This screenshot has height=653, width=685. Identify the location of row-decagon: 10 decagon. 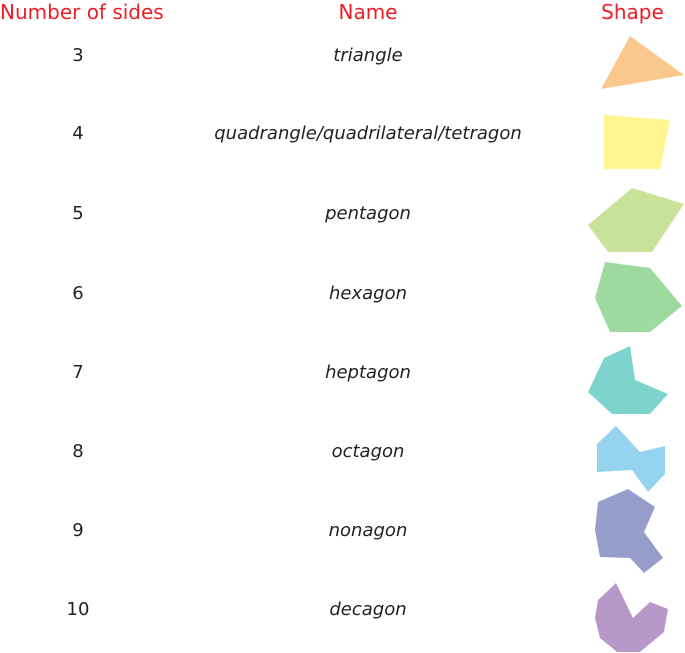
(342, 610).